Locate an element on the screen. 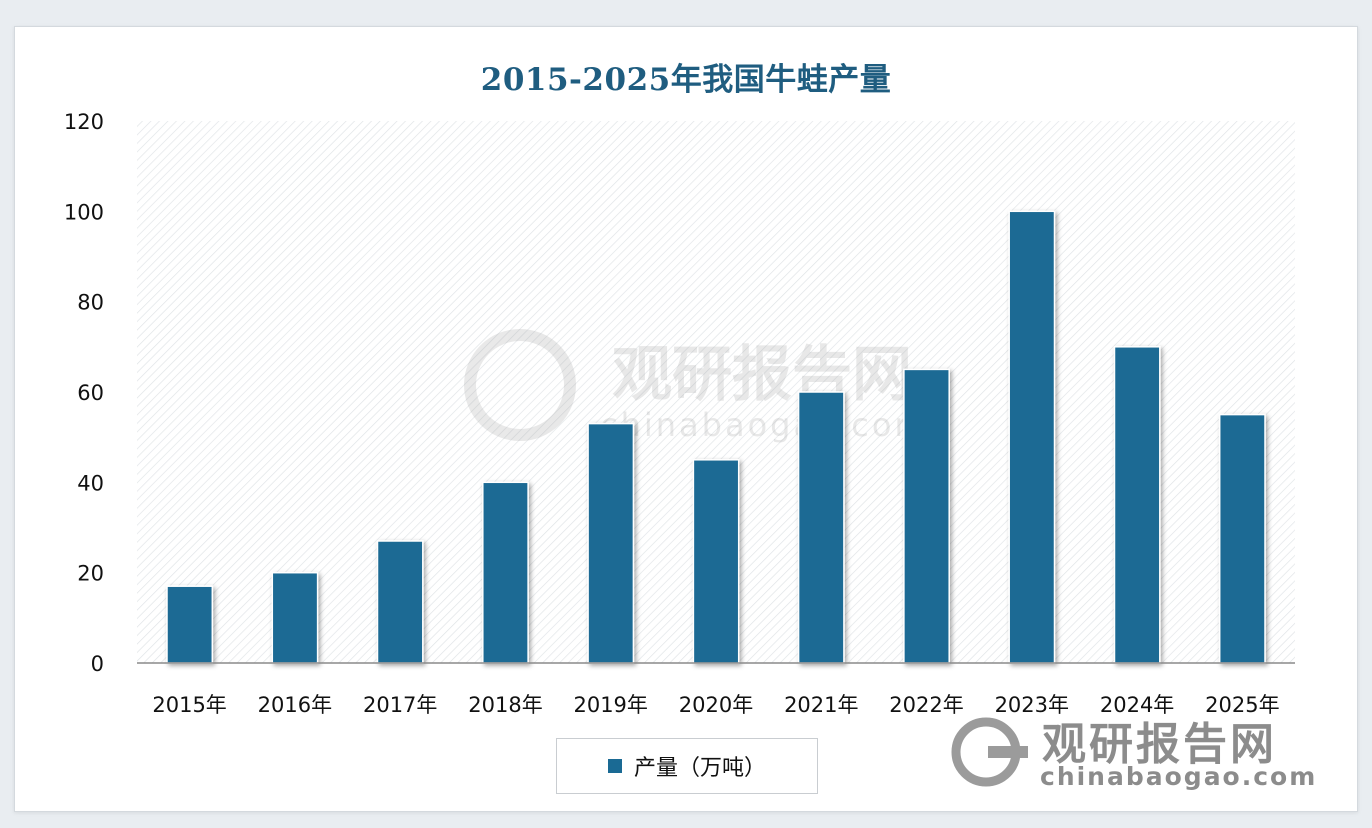 The width and height of the screenshot is (1372, 828). y-tick-label: 60 is located at coordinates (90, 393).